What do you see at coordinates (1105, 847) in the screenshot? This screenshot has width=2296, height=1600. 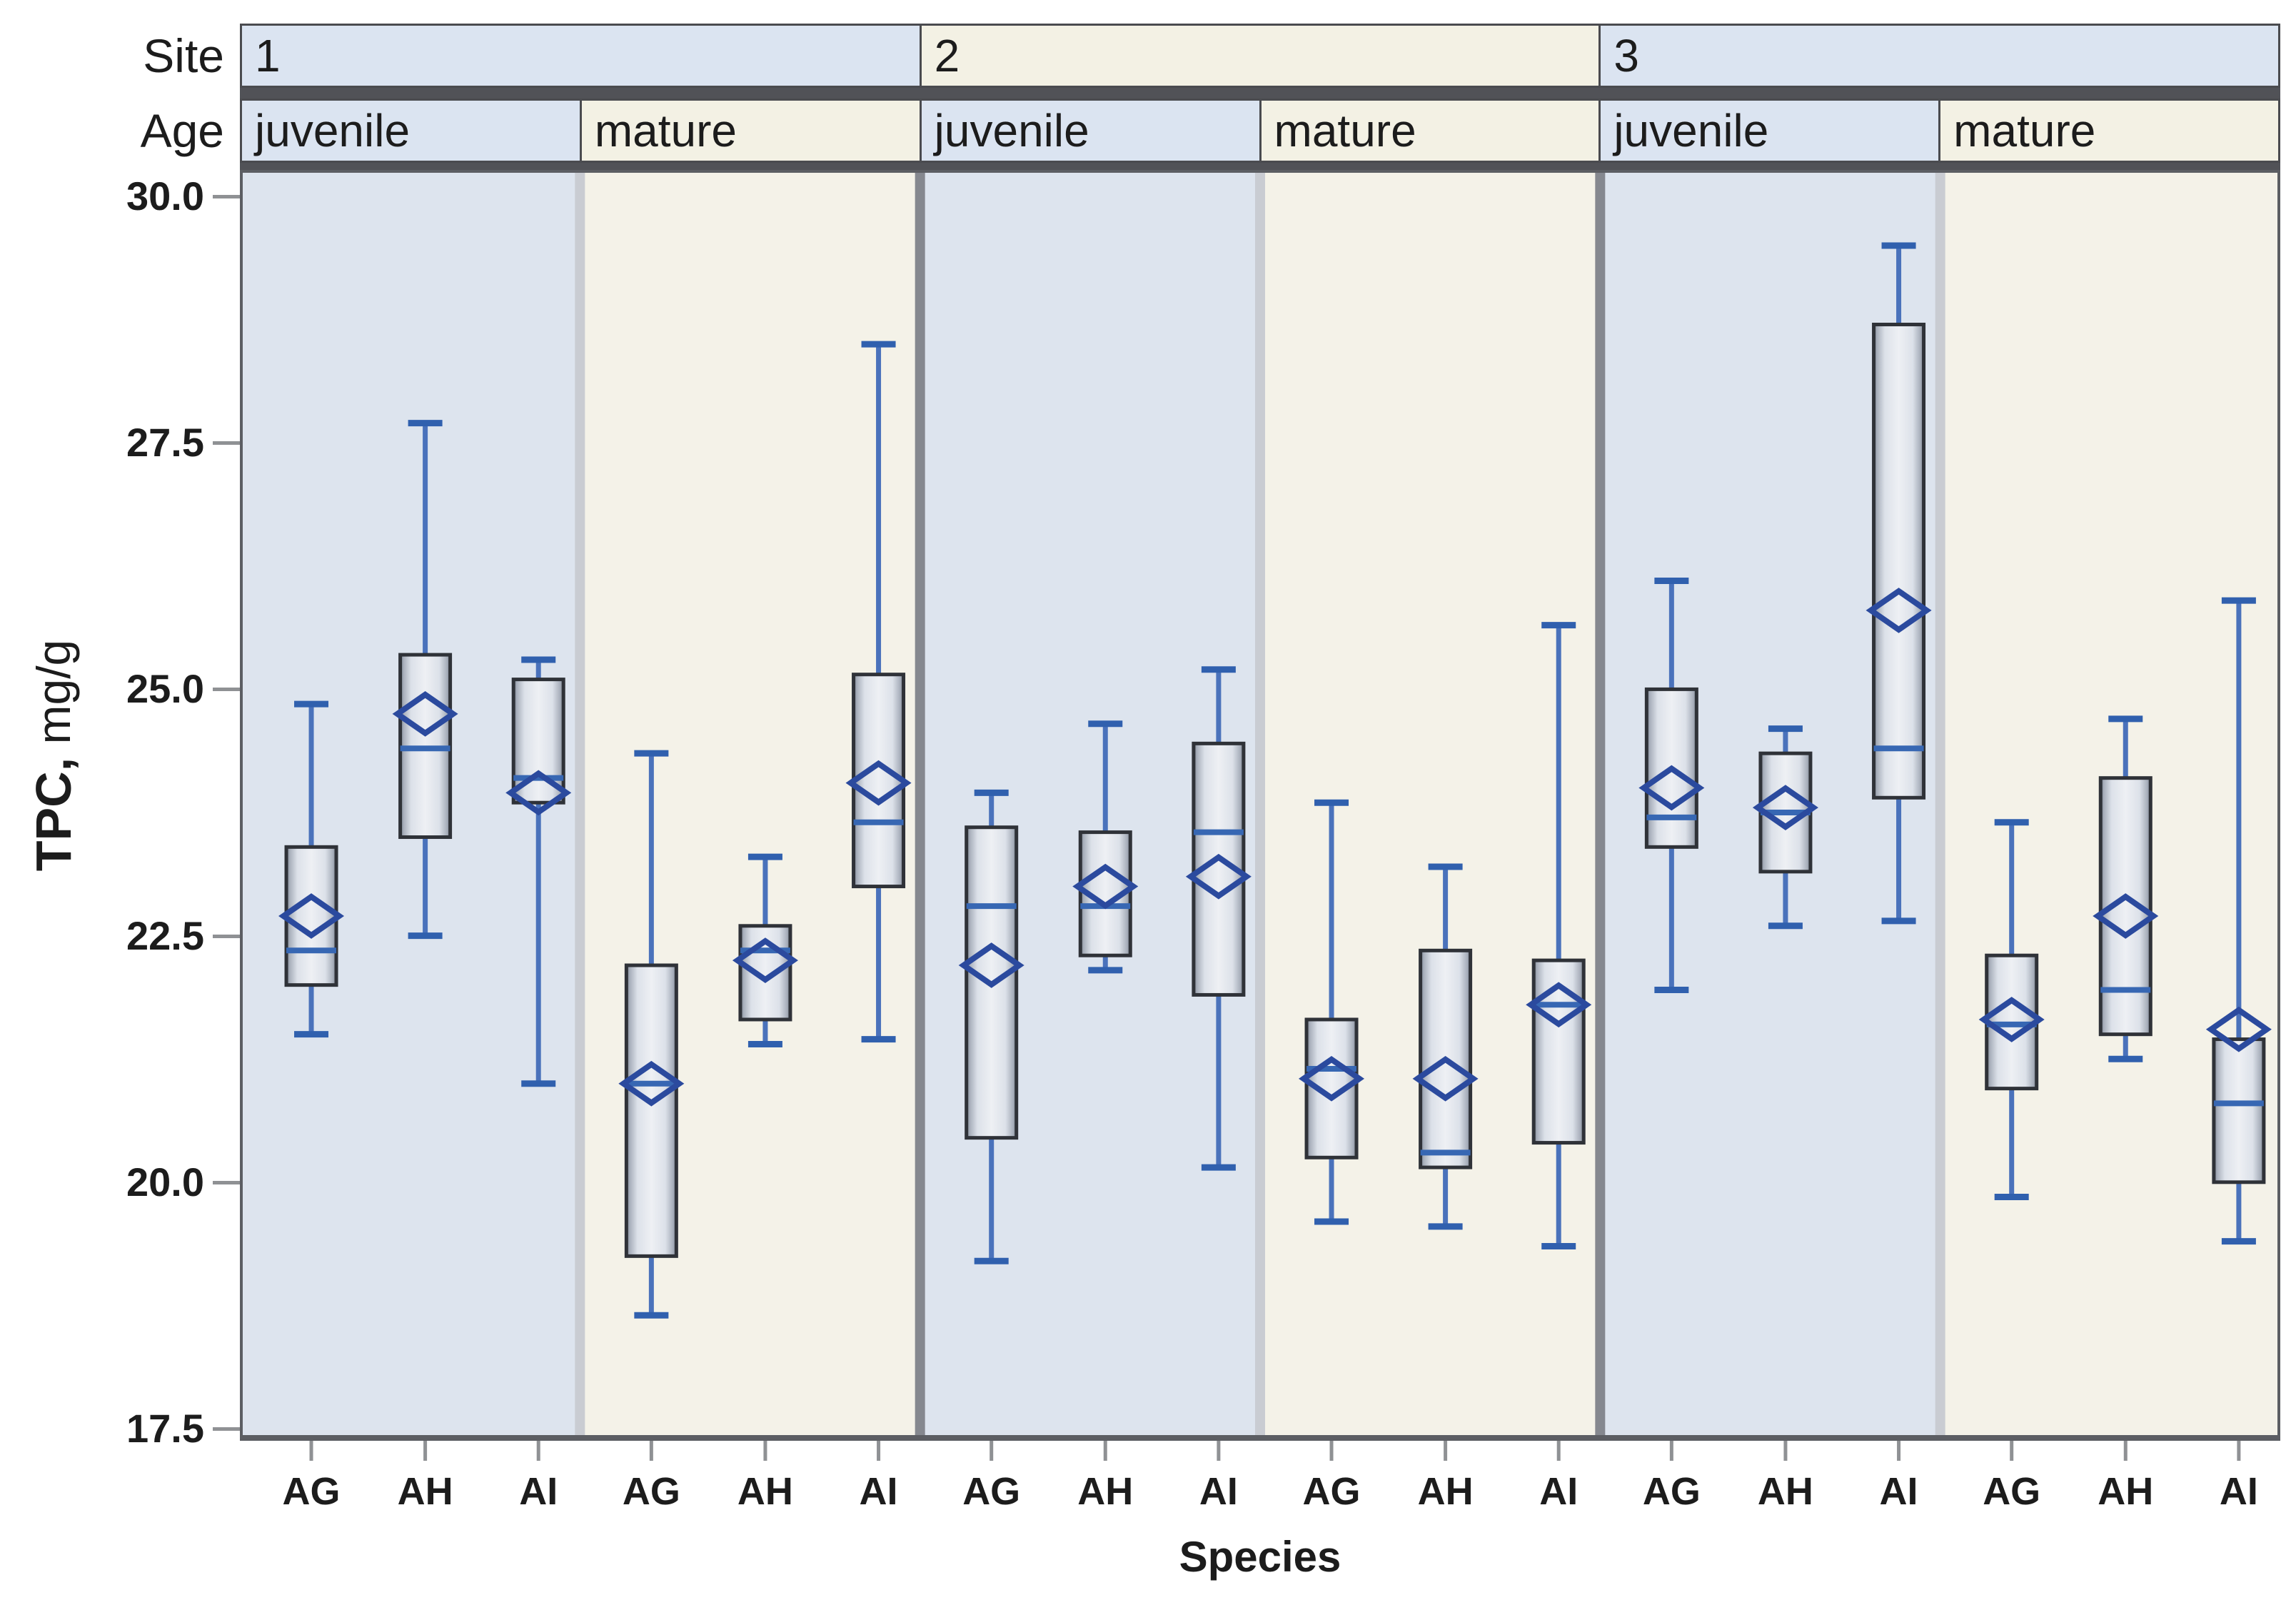 I see `box-site2-juvenile-AH` at bounding box center [1105, 847].